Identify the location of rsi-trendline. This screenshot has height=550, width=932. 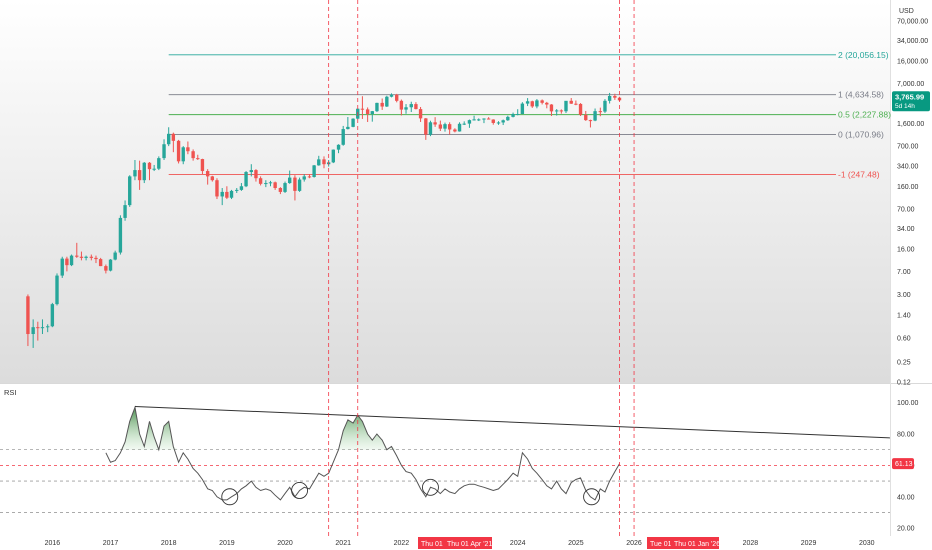
(512, 422).